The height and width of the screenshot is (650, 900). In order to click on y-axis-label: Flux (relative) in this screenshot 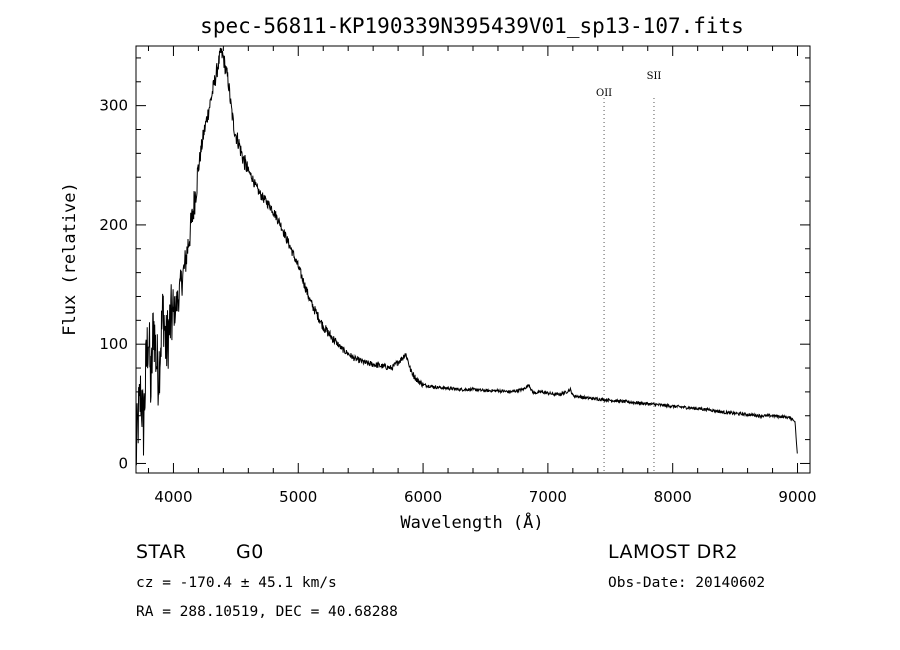, I will do `click(70, 259)`.